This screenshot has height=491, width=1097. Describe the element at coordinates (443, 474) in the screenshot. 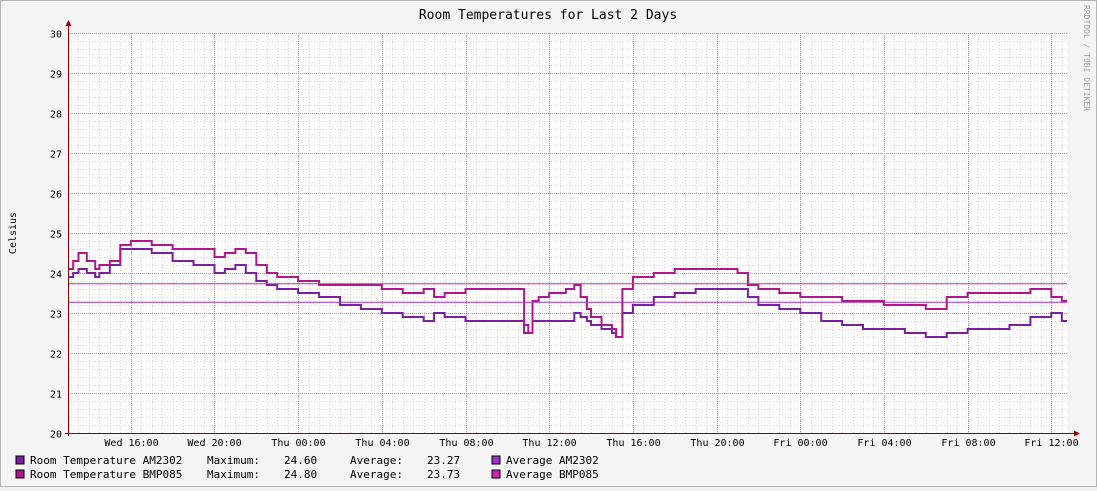

I see `legend-average-value: 23.73` at that location.